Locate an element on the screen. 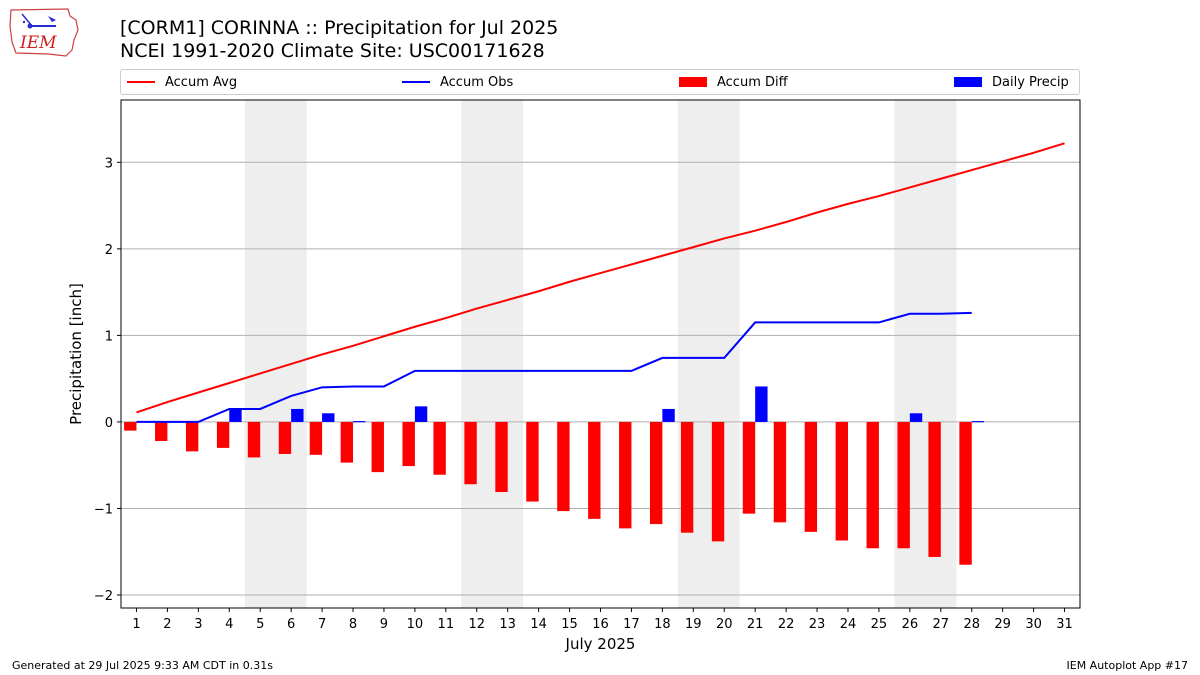 Image resolution: width=1200 pixels, height=675 pixels. x-tick-label-17: 17 is located at coordinates (631, 624).